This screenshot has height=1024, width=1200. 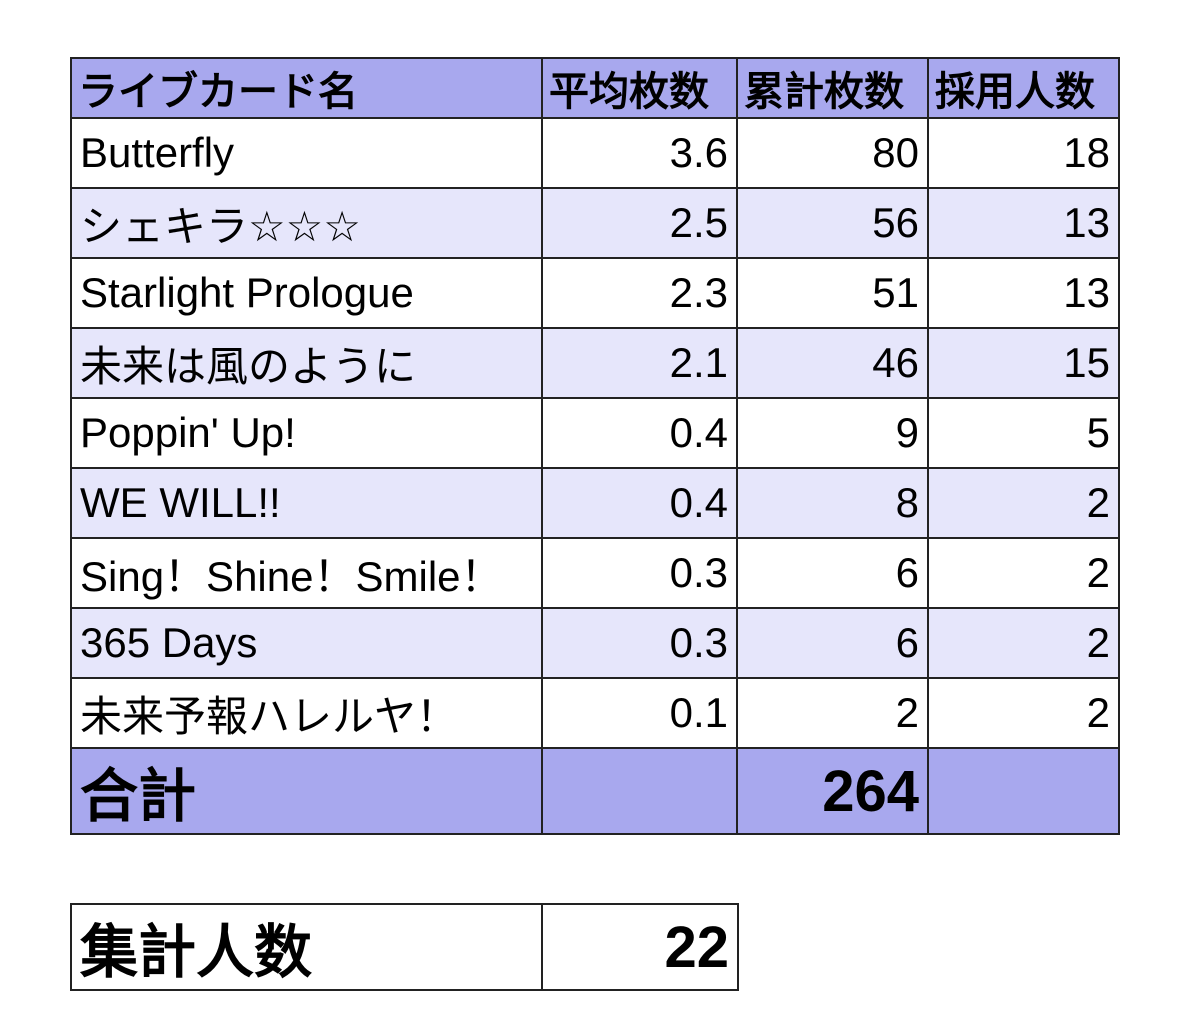 I want to click on adopters-cell: 5, so click(x=1023, y=433).